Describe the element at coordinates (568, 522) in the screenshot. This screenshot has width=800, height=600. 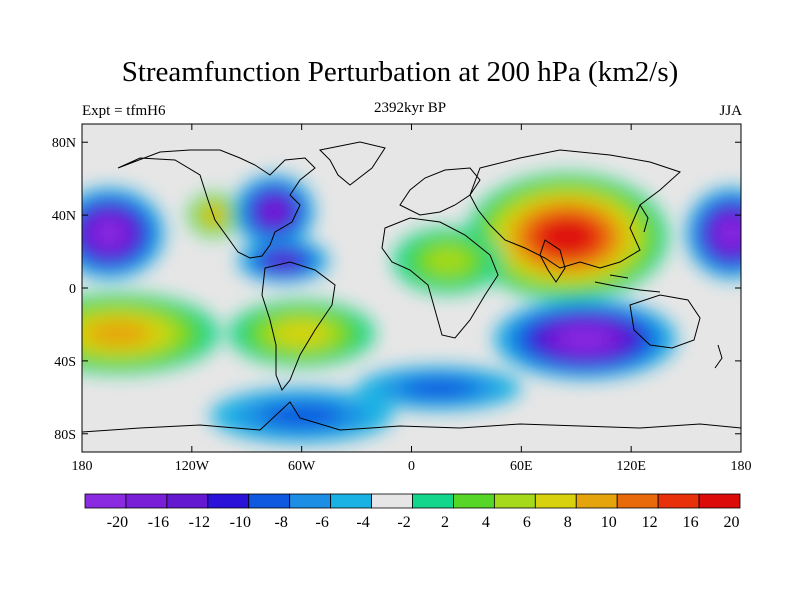
I see `colorbar-label: 8` at that location.